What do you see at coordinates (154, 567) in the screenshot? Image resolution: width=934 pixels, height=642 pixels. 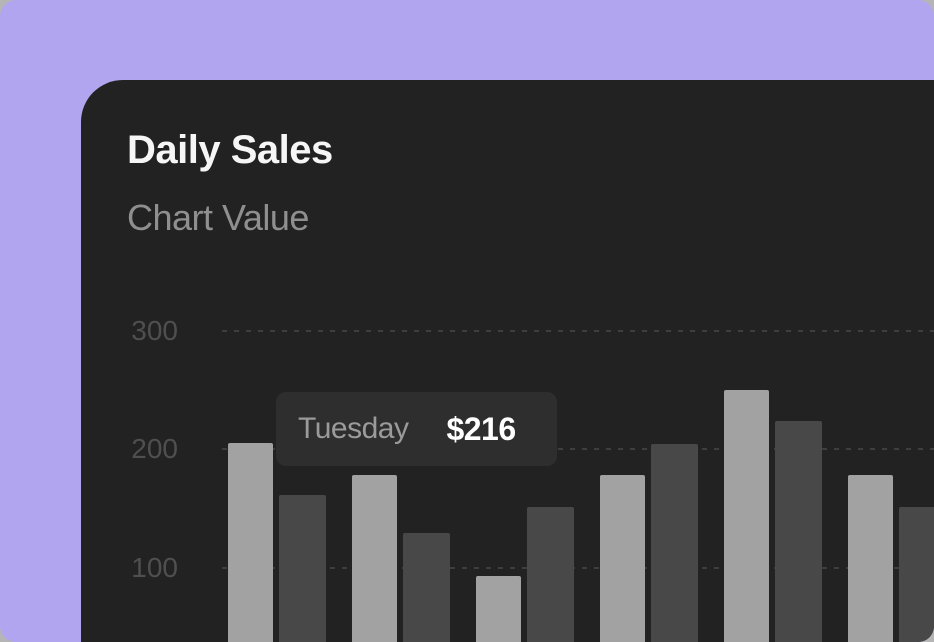 I see `y-axis-tick-100: 100` at bounding box center [154, 567].